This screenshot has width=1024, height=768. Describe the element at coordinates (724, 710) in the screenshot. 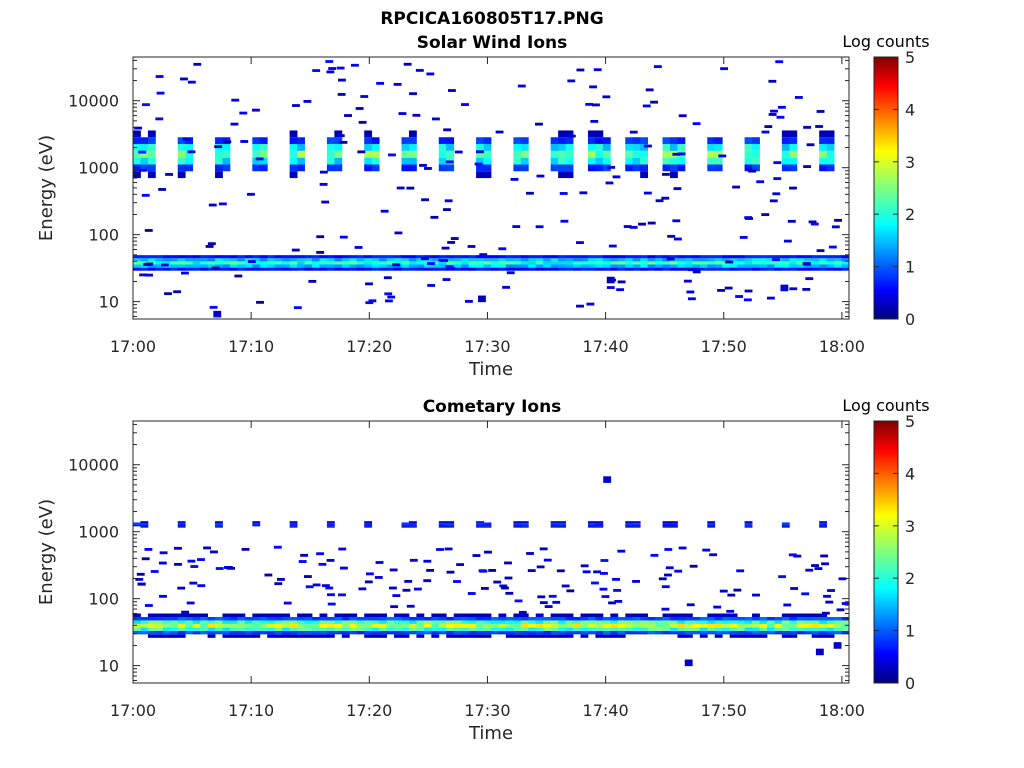

I see `x-tick-label: 17:50` at that location.